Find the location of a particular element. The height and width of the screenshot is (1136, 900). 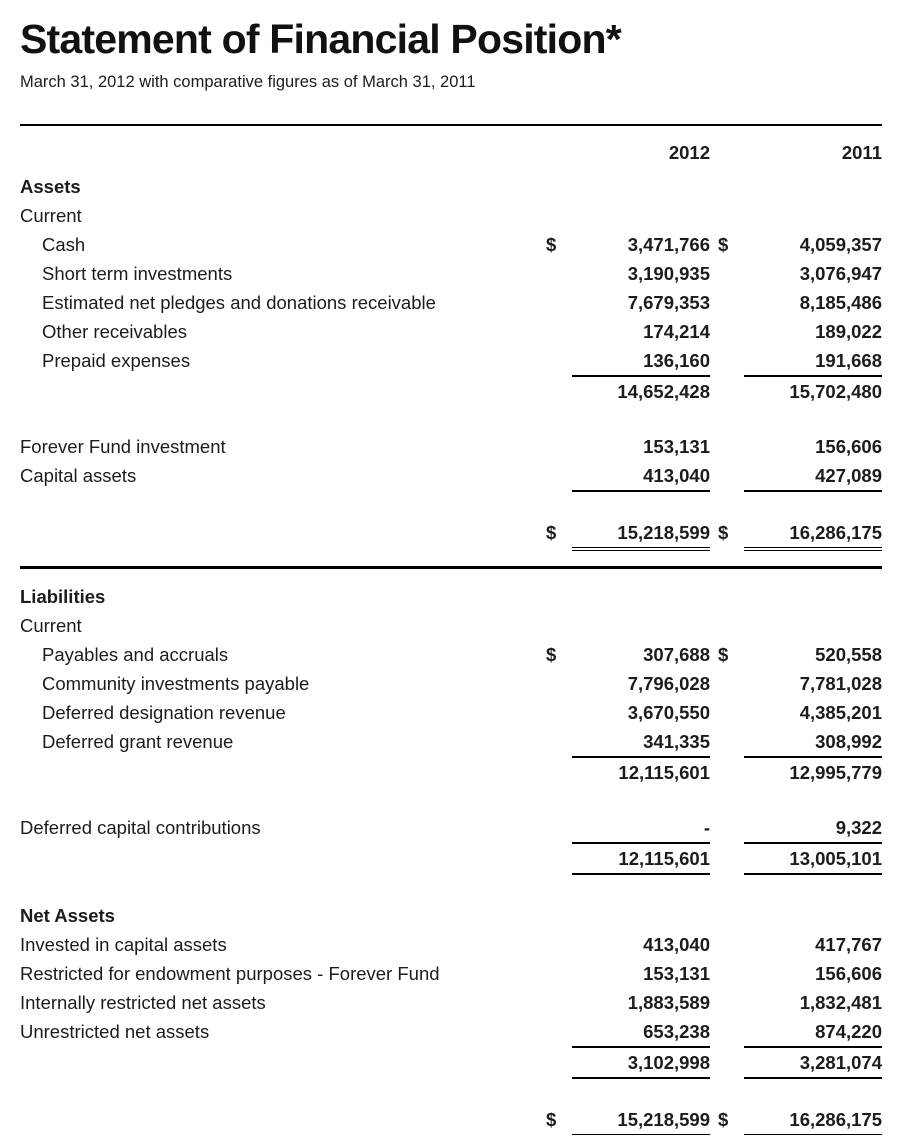

value-2012: 307,688 is located at coordinates (676, 654).